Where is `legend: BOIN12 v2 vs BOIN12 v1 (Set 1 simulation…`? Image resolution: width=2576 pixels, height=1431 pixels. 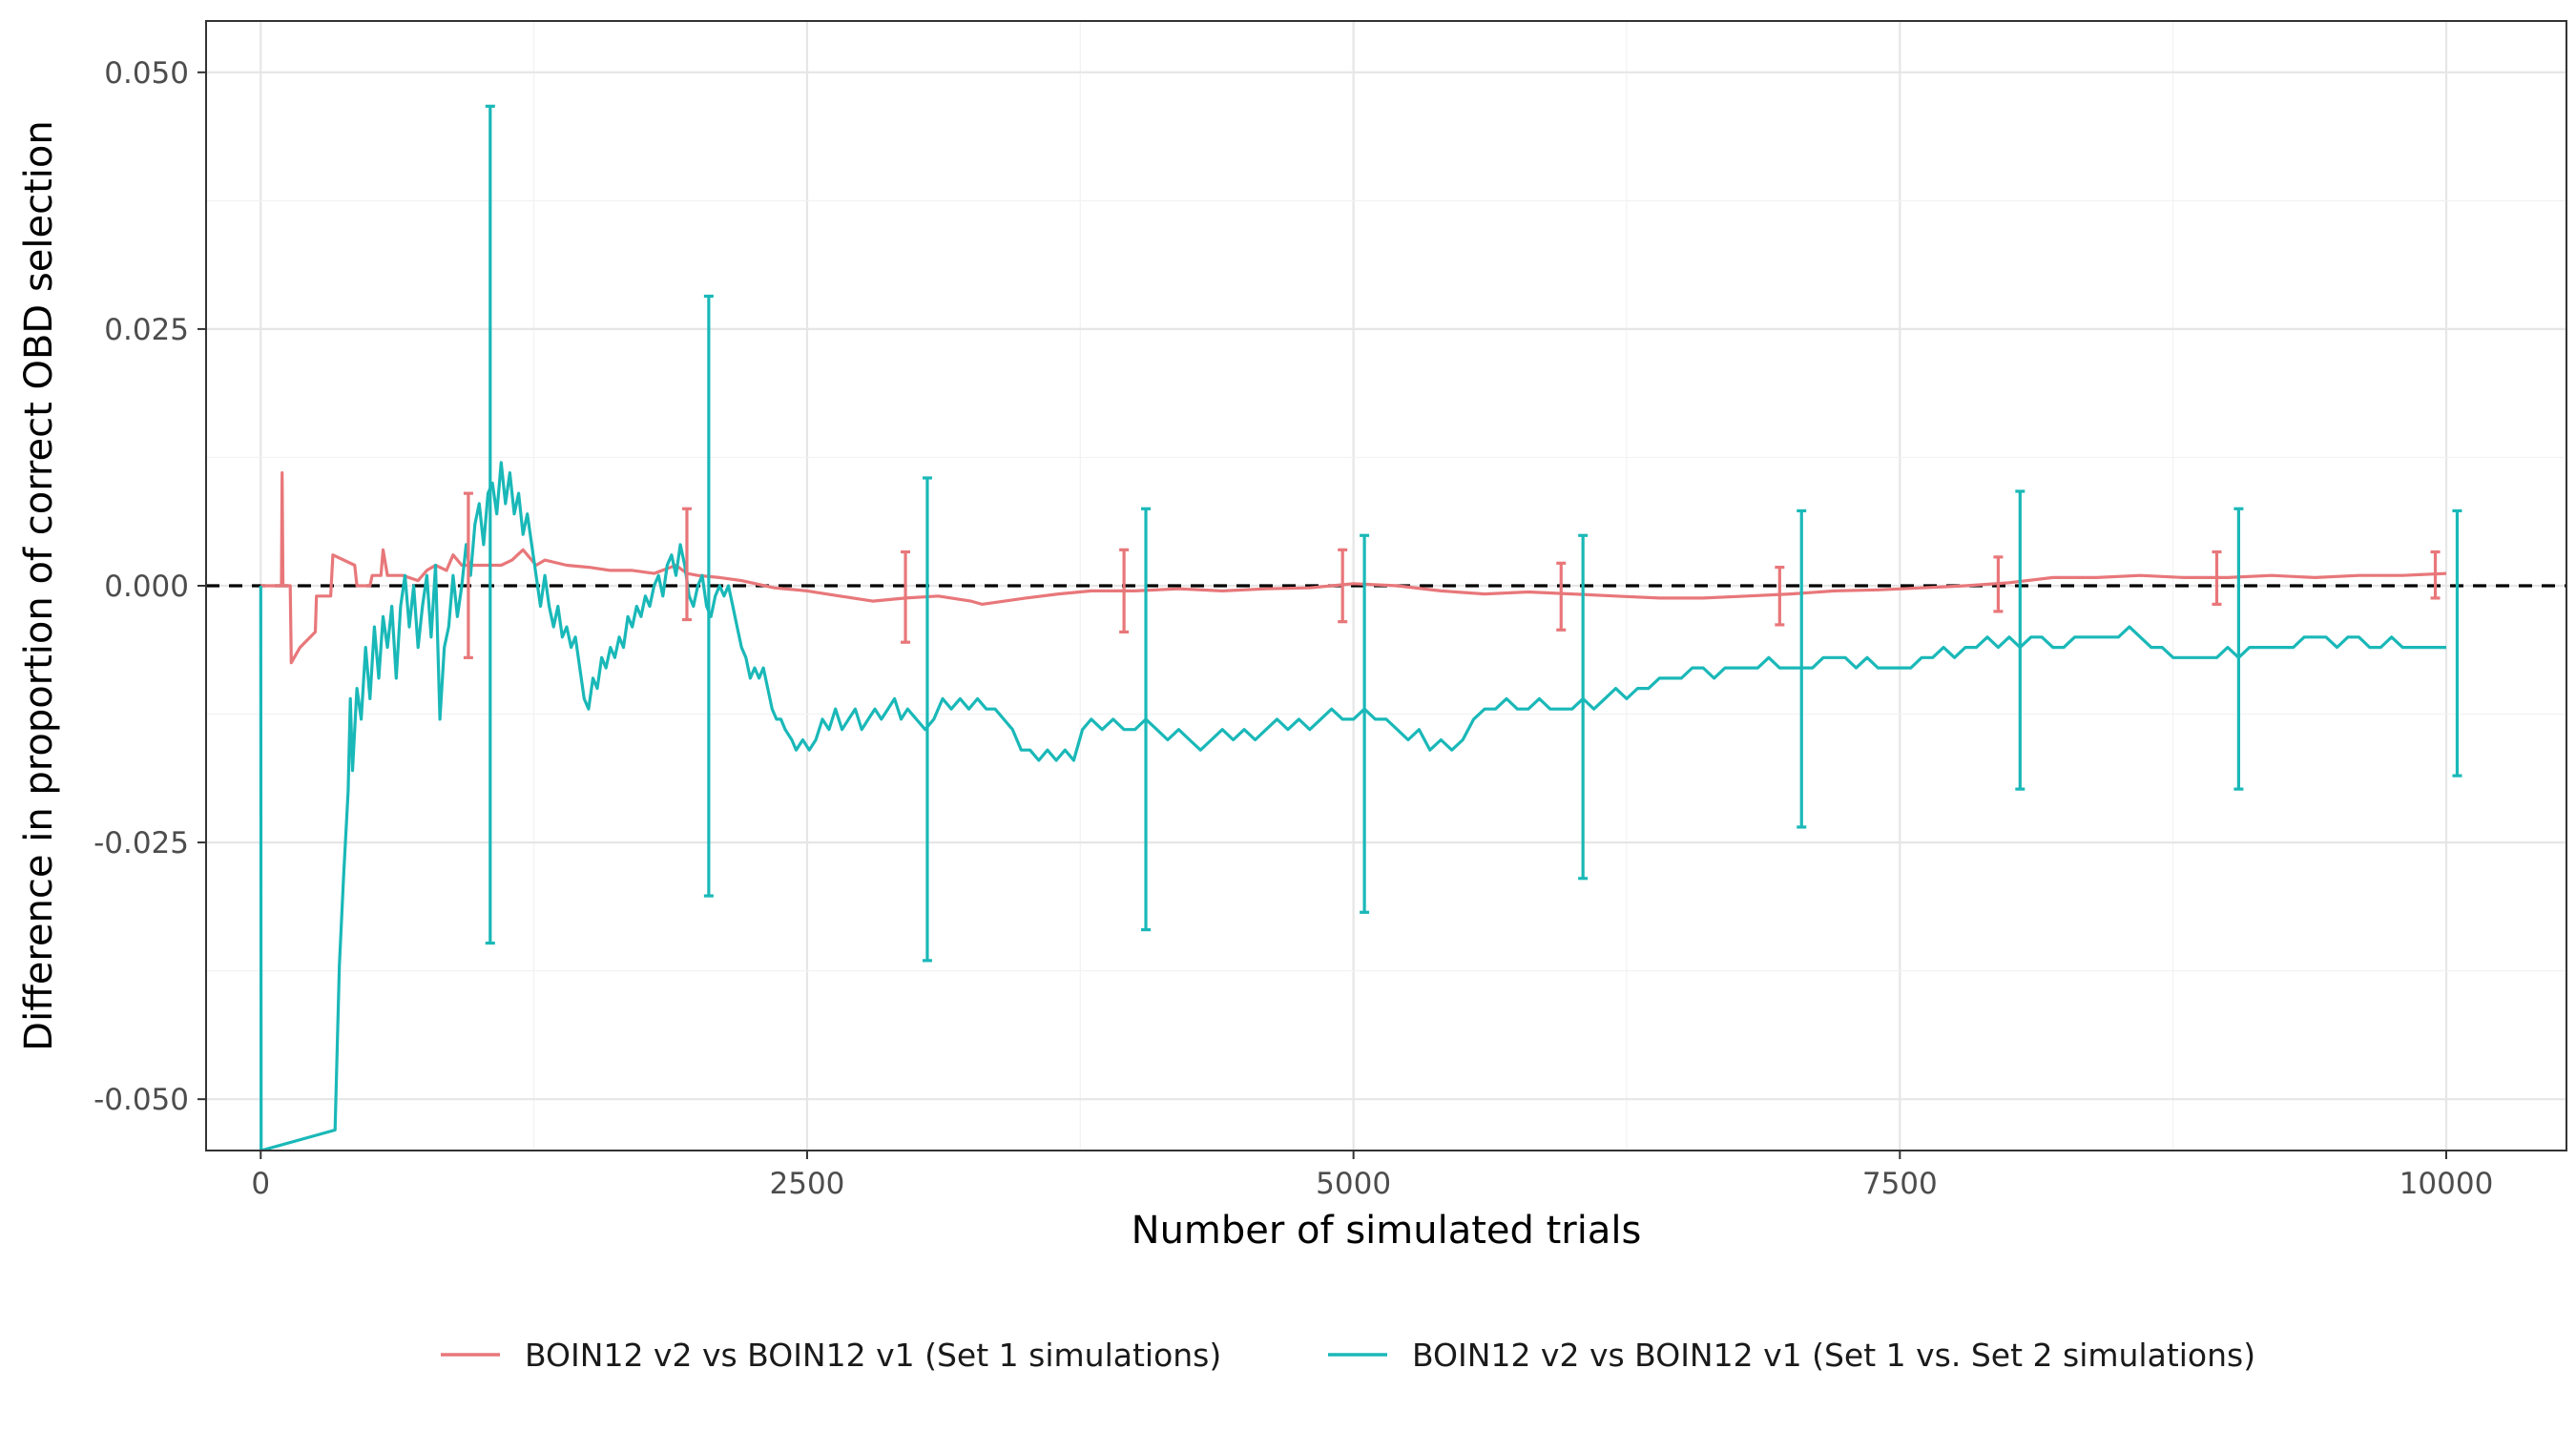
legend: BOIN12 v2 vs BOIN12 v1 (Set 1 simulation… is located at coordinates (1348, 1355).